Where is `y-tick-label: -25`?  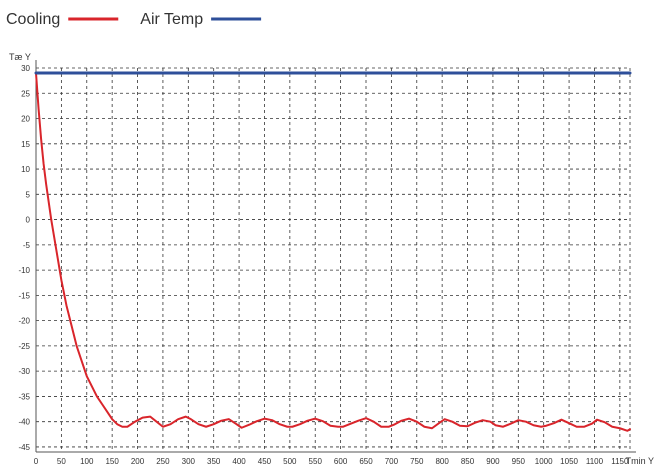 y-tick-label: -25 is located at coordinates (24, 346).